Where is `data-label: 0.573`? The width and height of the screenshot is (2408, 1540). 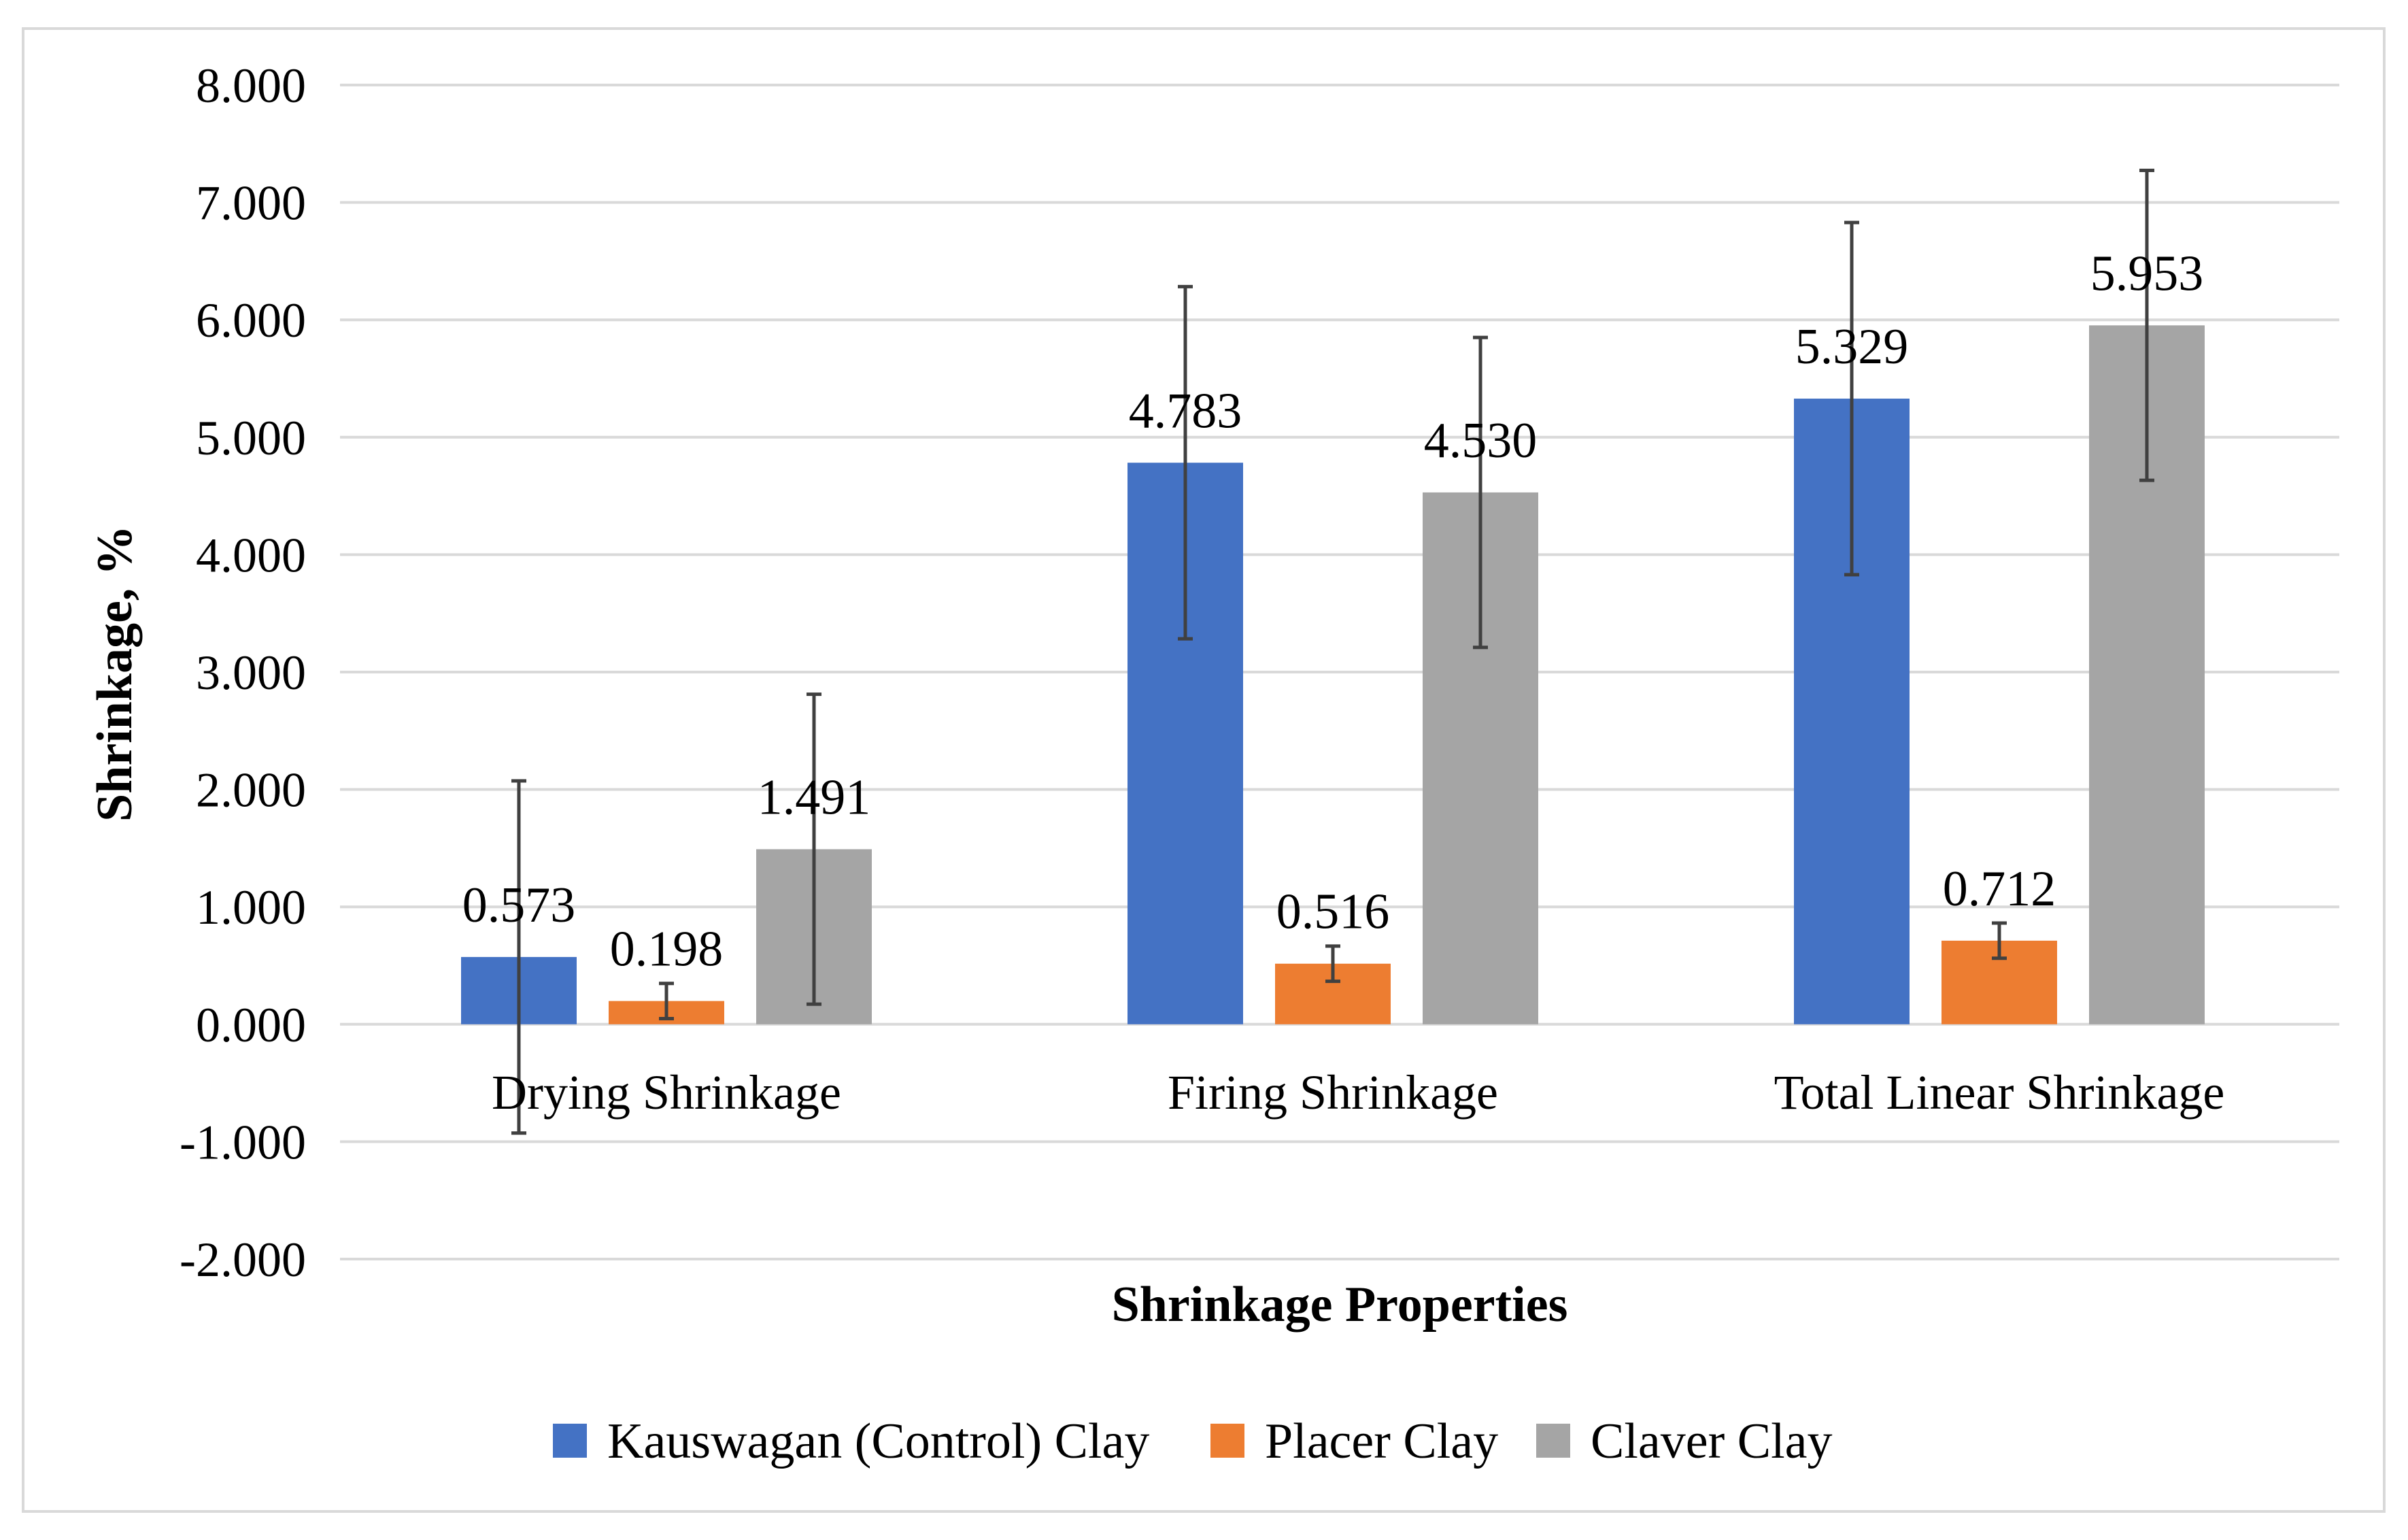 data-label: 0.573 is located at coordinates (519, 905).